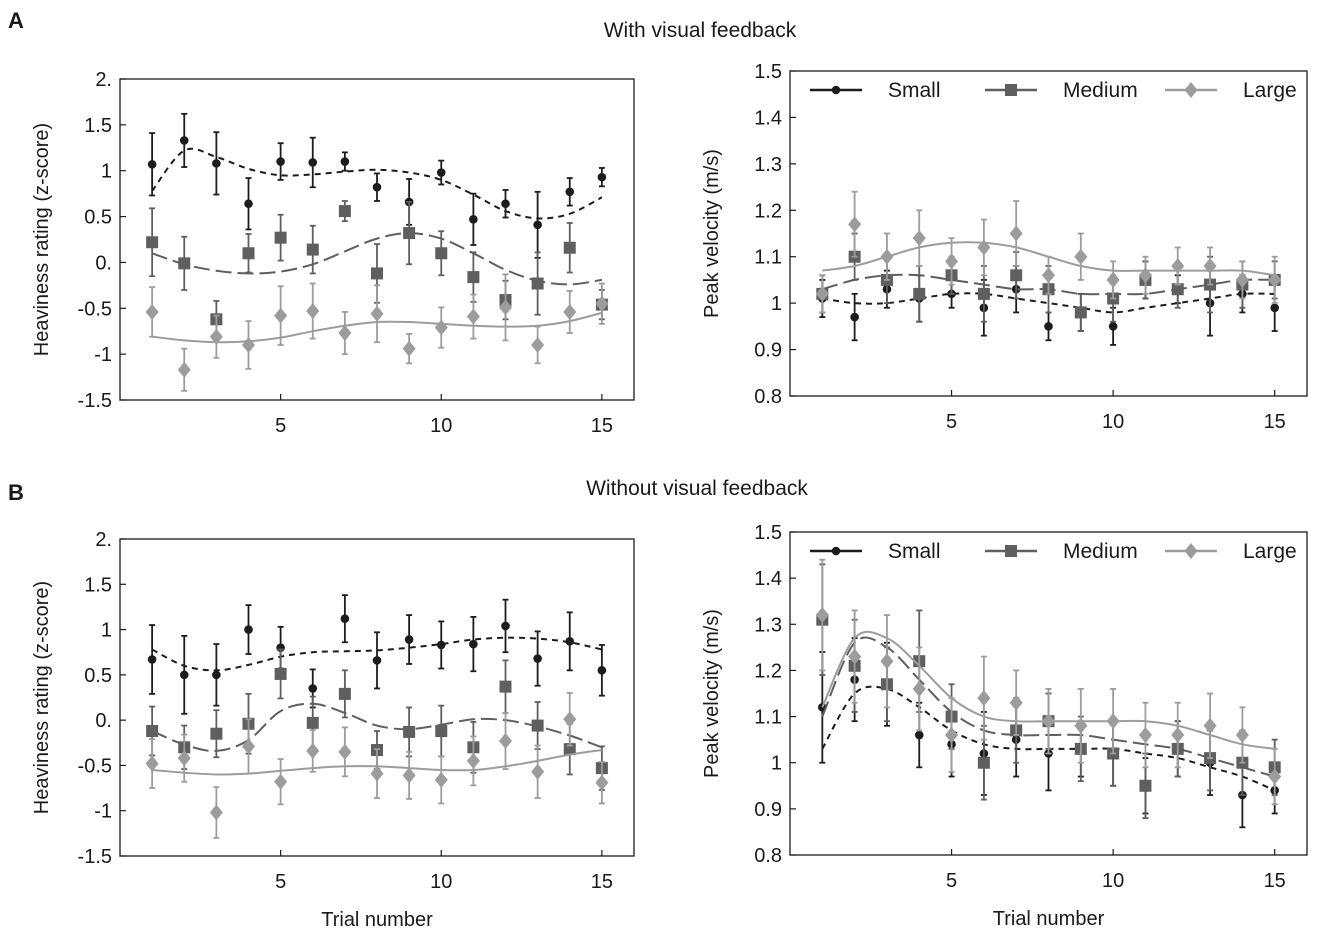  Describe the element at coordinates (95, 401) in the screenshot. I see `y-tick-label: -1.5` at that location.